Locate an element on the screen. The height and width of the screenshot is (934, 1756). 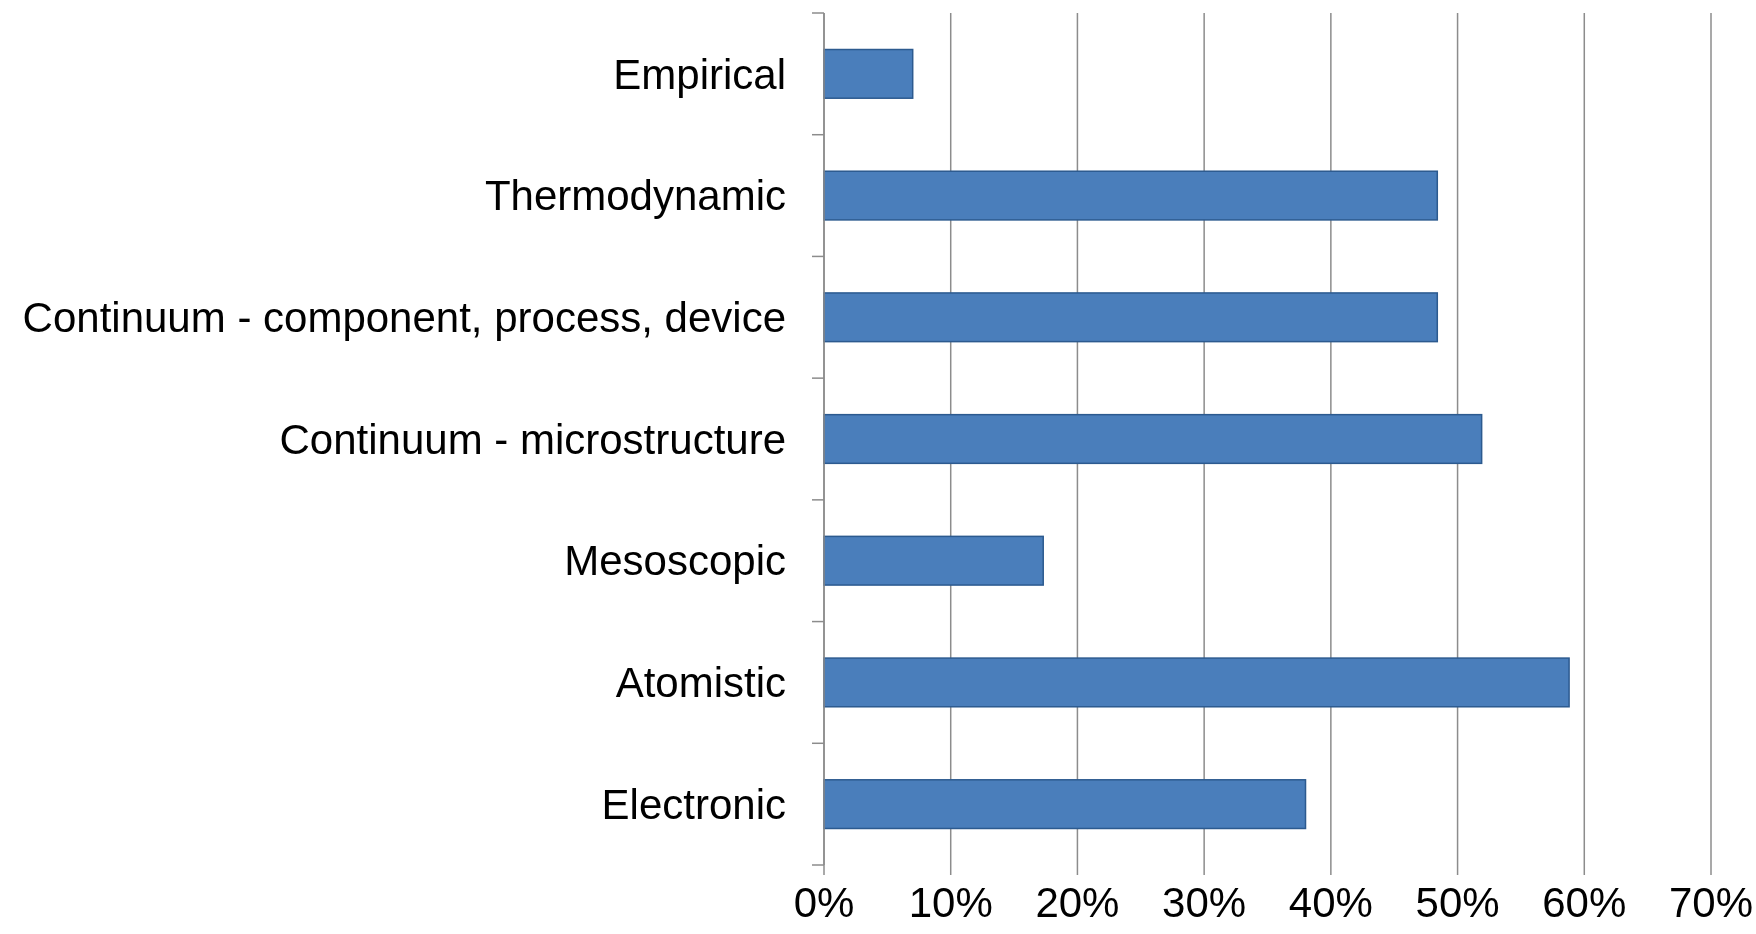
y-tick-label: Continuum - microstructure is located at coordinates (532, 439).